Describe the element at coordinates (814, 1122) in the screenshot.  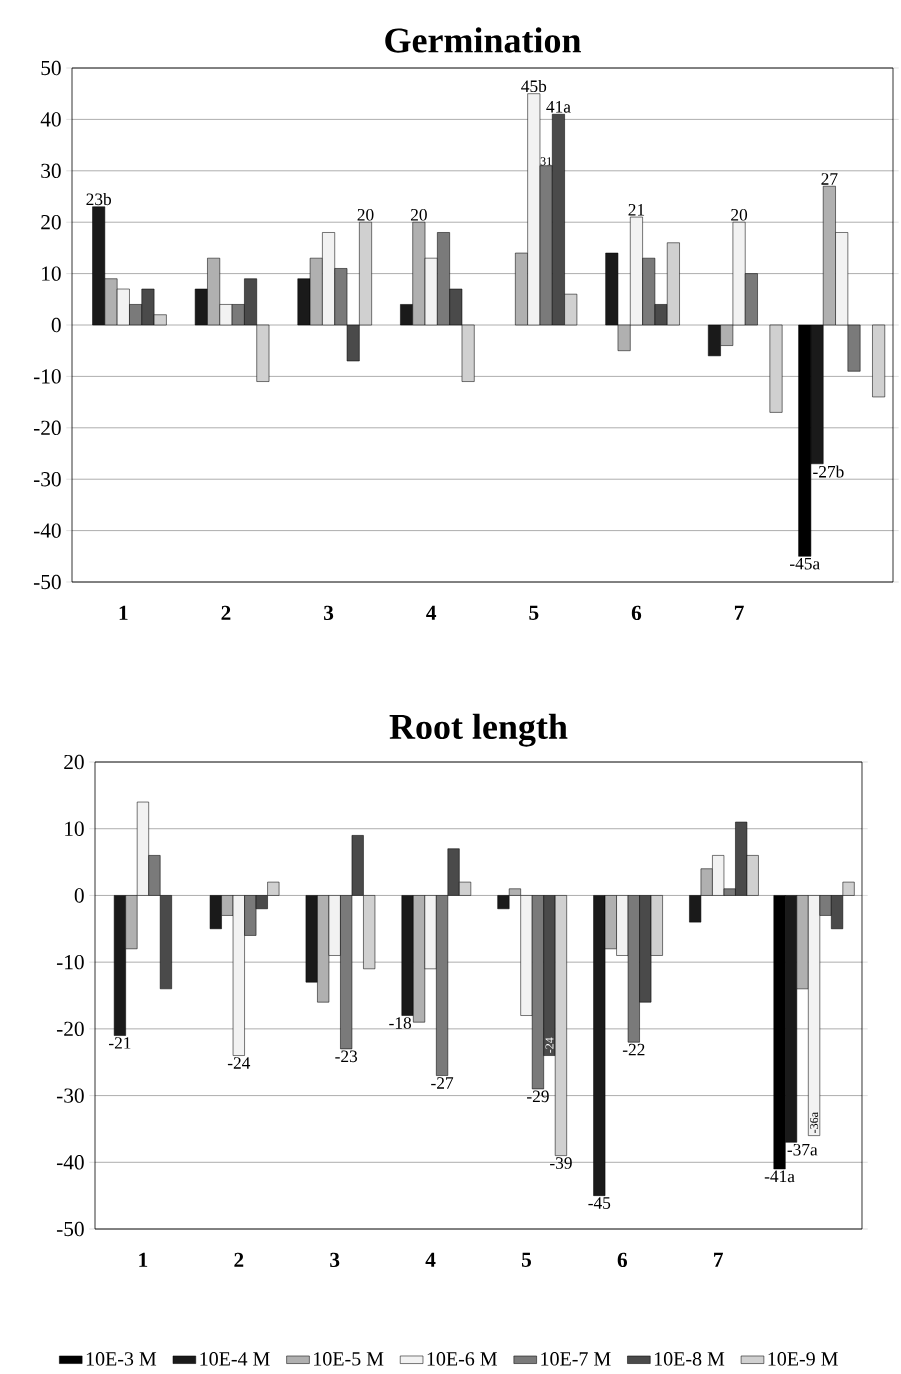
I see `data-label: -36a` at that location.